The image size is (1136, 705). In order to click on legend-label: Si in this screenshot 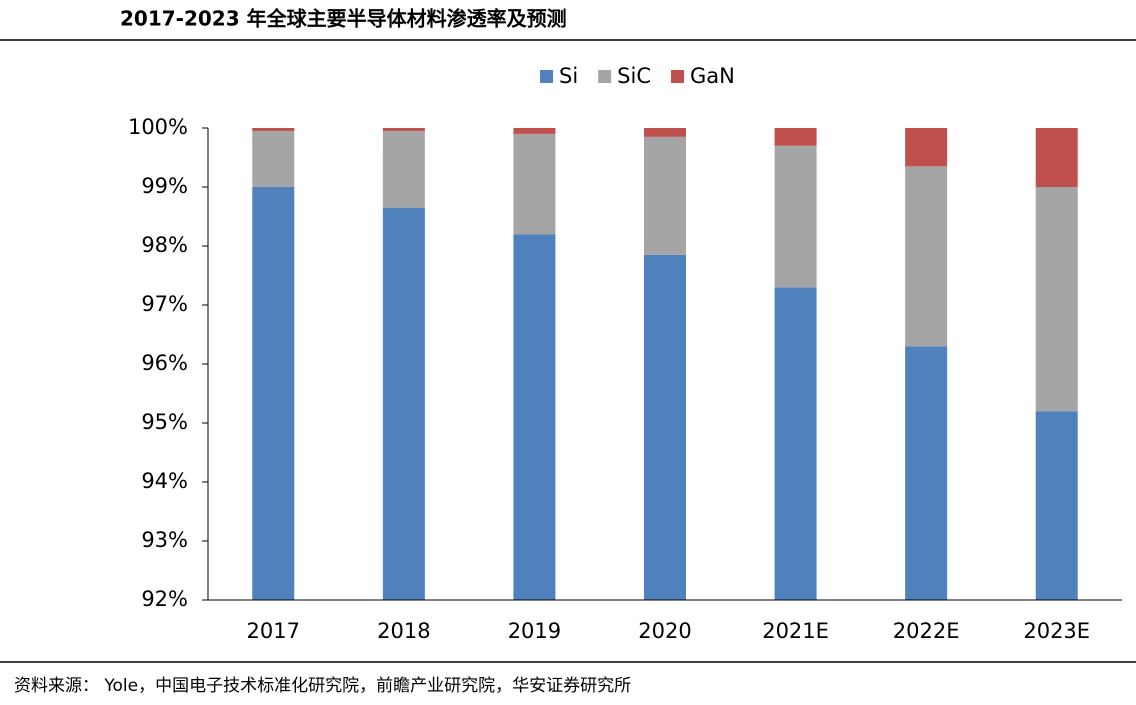, I will do `click(568, 76)`.